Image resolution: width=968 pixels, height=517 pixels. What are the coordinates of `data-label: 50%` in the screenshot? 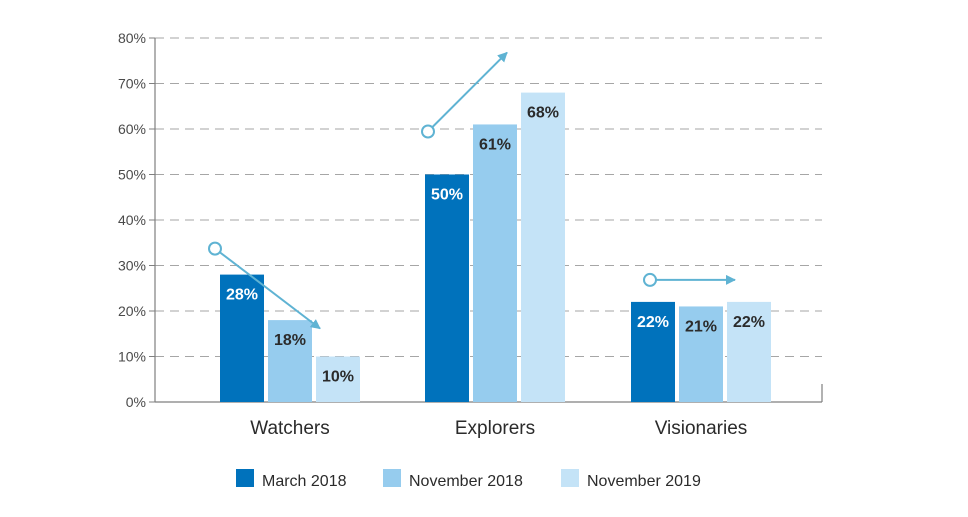 It's located at (447, 195).